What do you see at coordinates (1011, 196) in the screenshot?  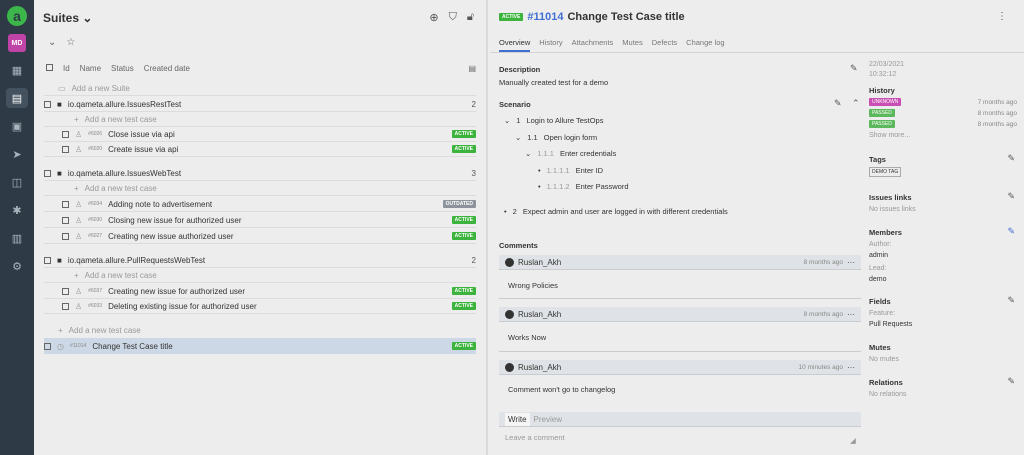 I see `edit-issues-icon: ✎` at bounding box center [1011, 196].